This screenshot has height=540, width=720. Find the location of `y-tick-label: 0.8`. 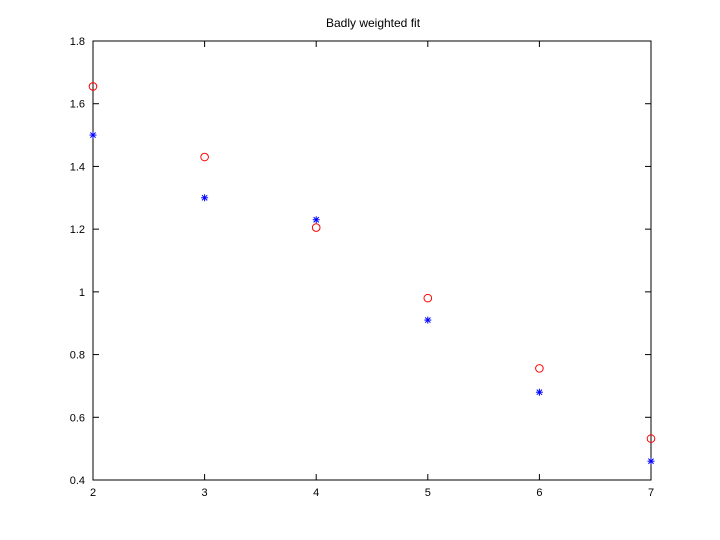

y-tick-label: 0.8 is located at coordinates (77, 356).